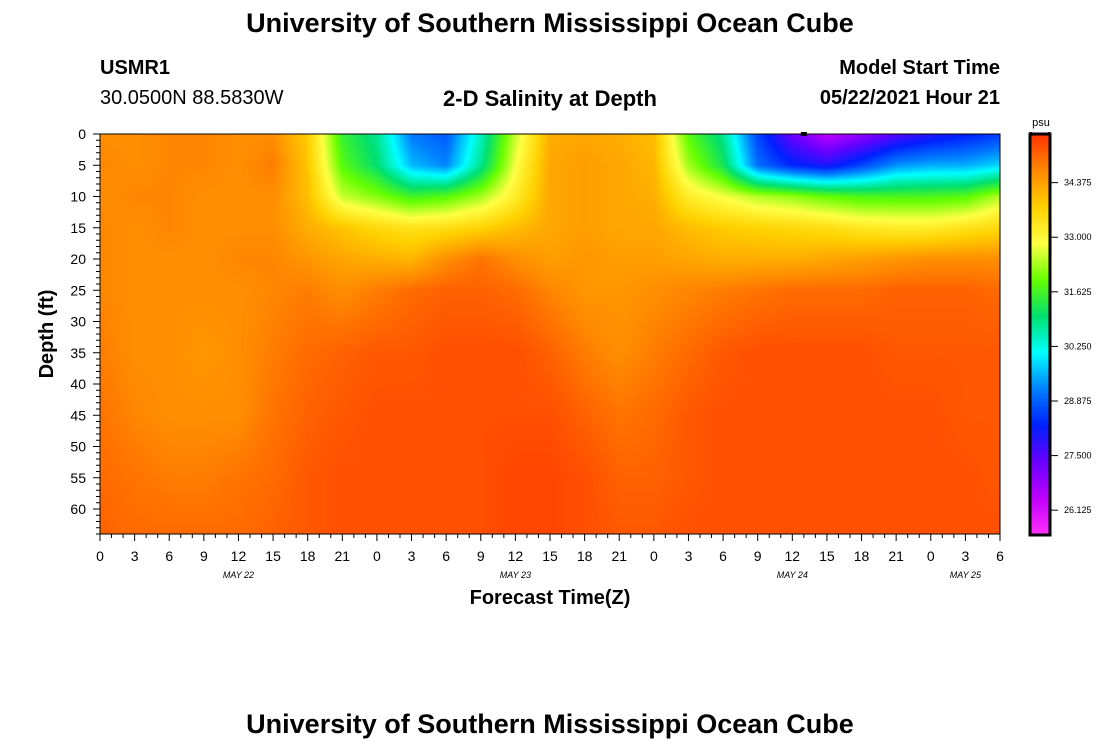 This screenshot has height=750, width=1100. I want to click on date-labels: MAY 22 MAY 23 MAY 24 MAY 25, so click(602, 575).